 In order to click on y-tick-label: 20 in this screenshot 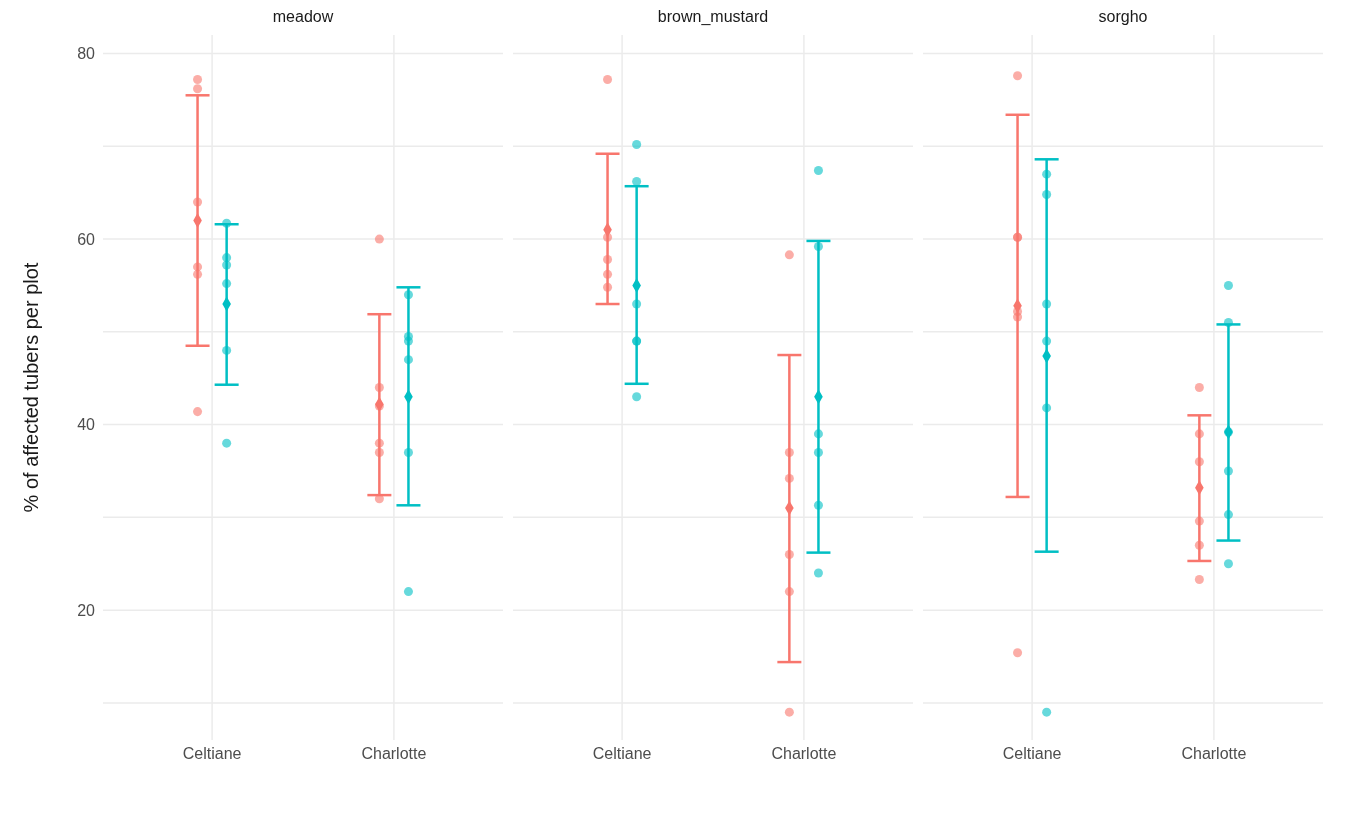, I will do `click(86, 610)`.